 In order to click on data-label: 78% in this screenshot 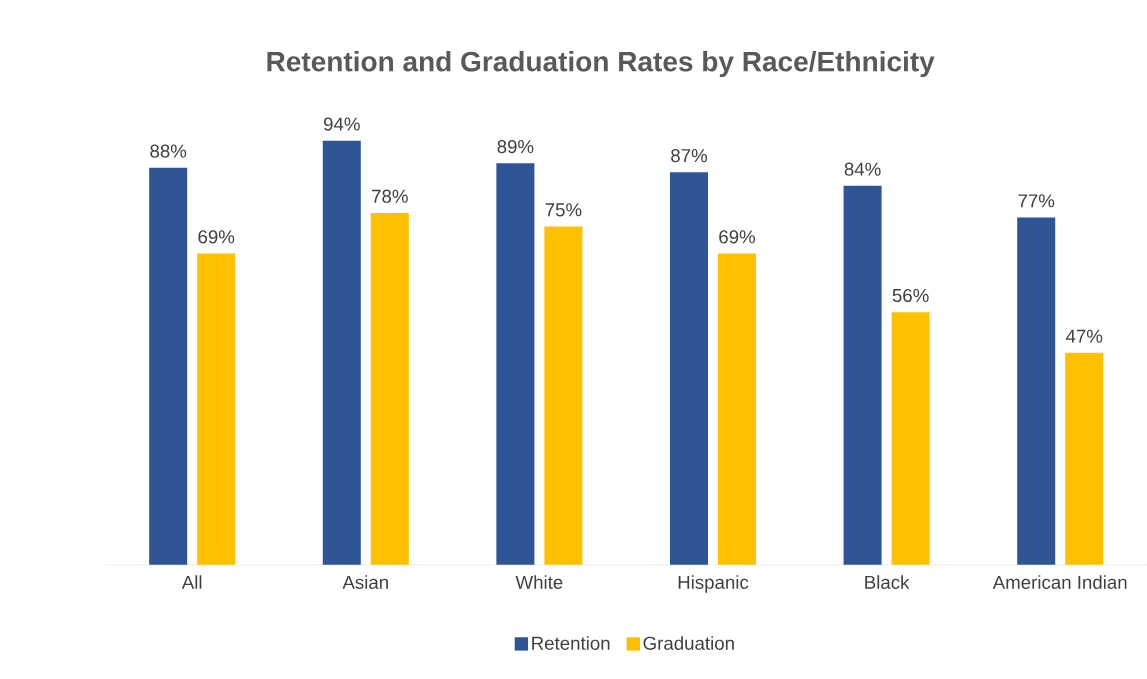, I will do `click(390, 196)`.